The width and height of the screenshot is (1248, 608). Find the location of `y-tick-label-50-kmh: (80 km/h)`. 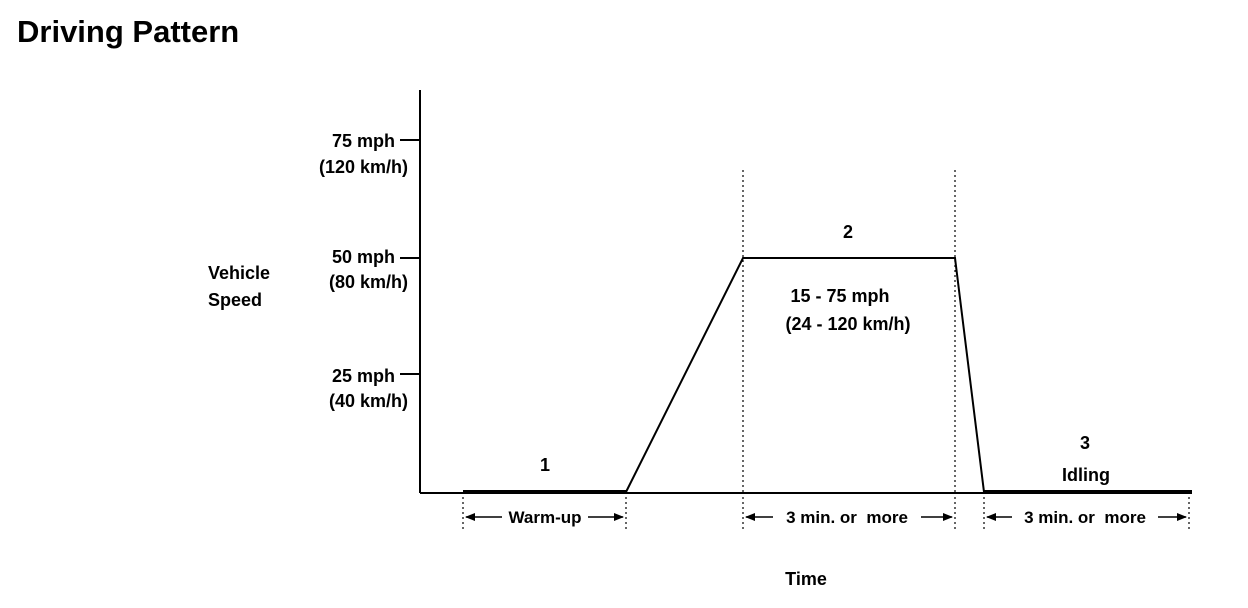

y-tick-label-50-kmh: (80 km/h) is located at coordinates (368, 282).